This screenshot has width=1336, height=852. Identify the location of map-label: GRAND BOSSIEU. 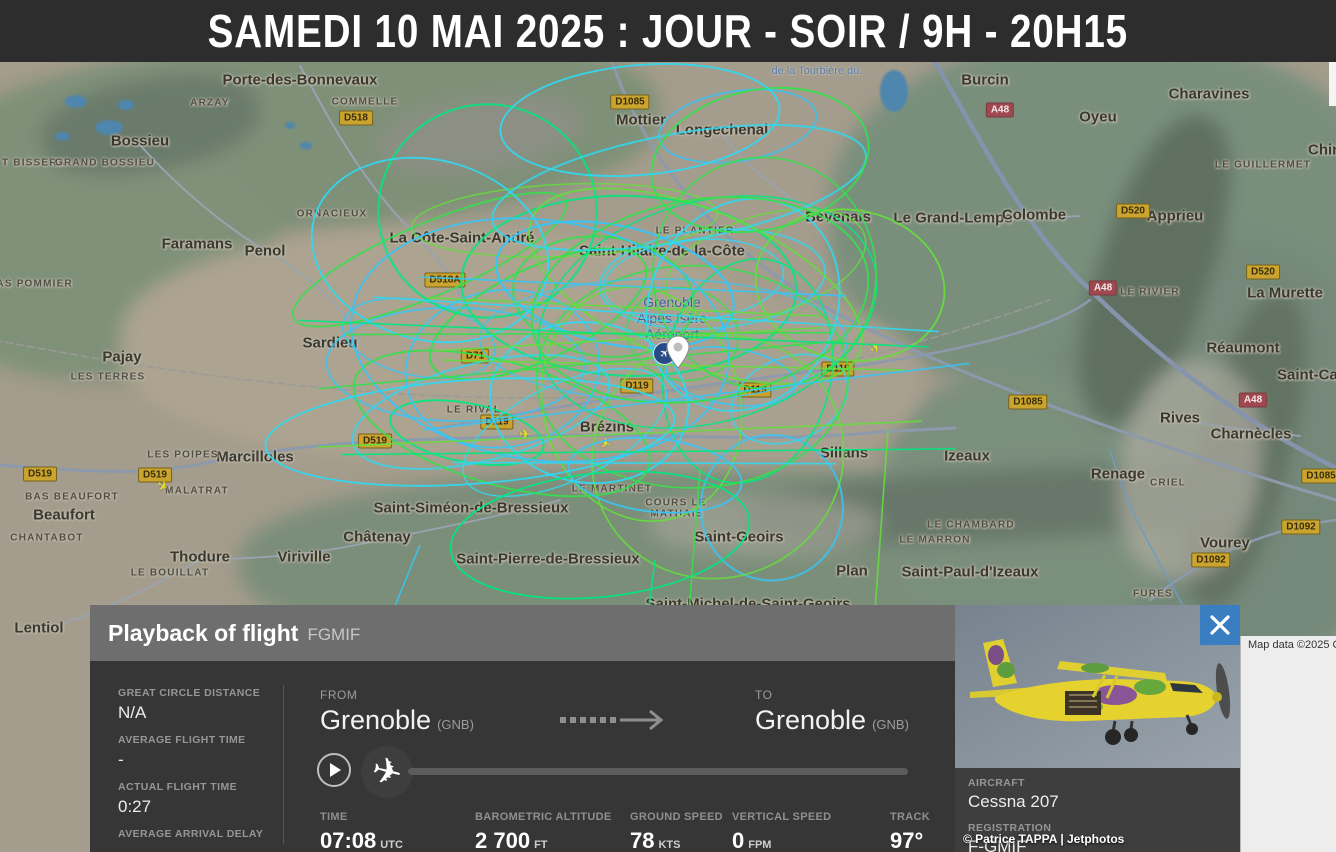
(105, 163).